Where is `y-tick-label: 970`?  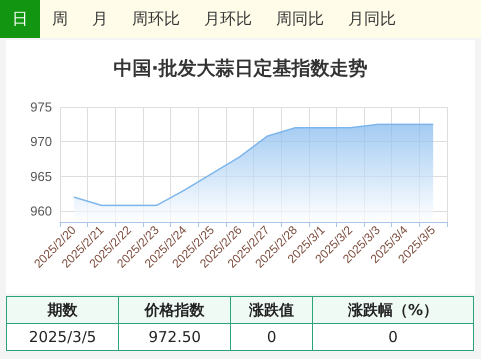 y-tick-label: 970 is located at coordinates (41, 142).